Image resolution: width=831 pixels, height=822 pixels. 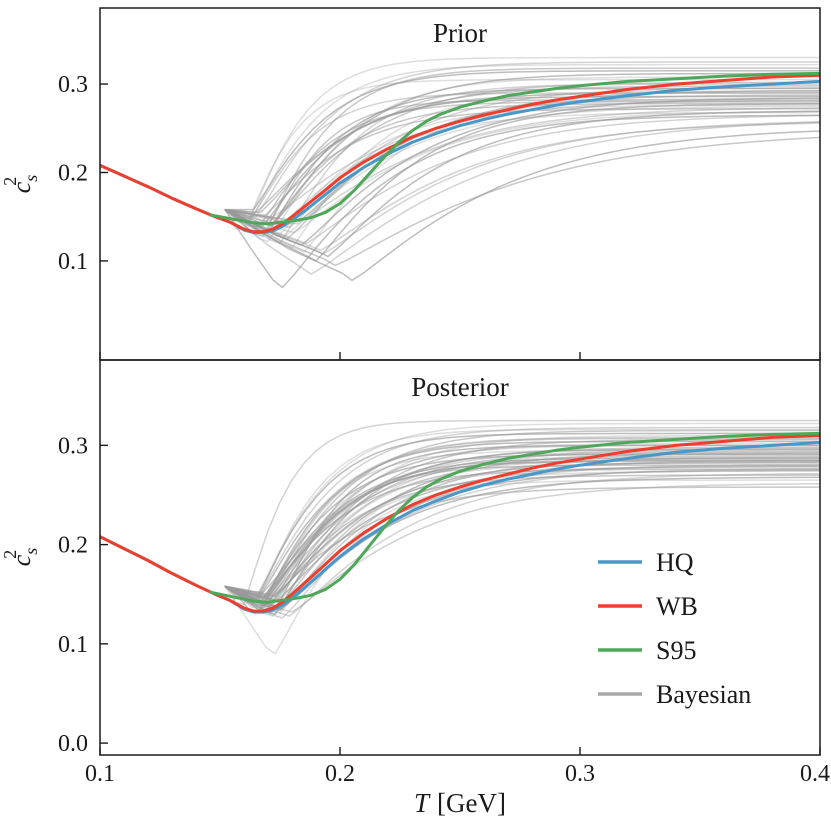 I want to click on panel-title-posterior: Posterior, so click(x=460, y=387).